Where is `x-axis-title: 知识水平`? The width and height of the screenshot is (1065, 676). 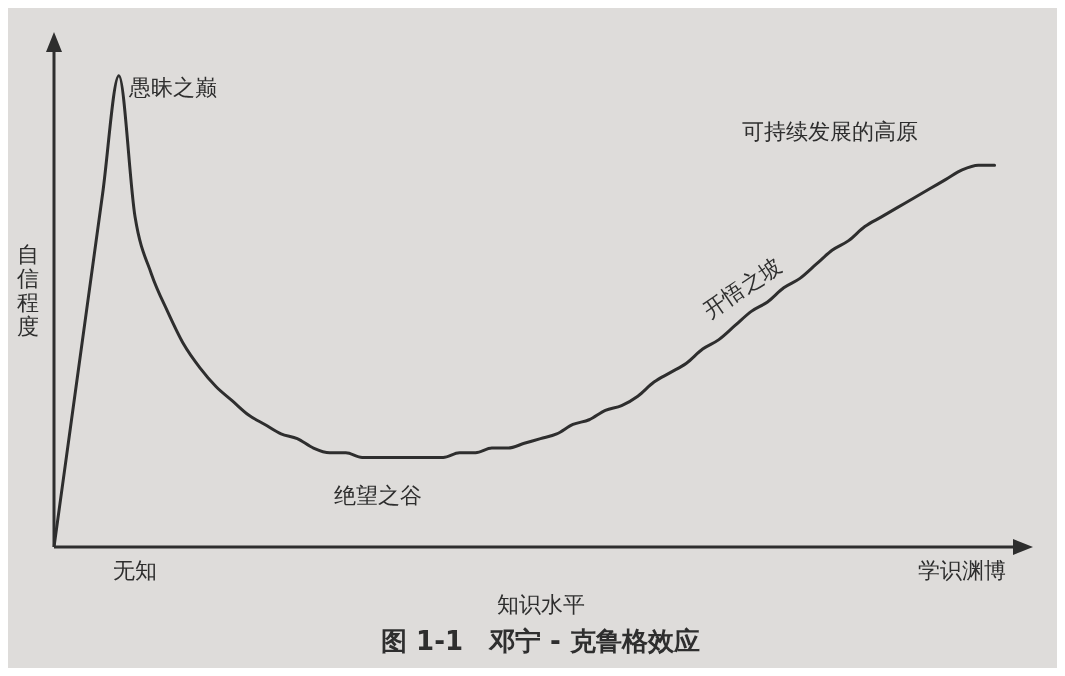 x-axis-title: 知识水平 is located at coordinates (540, 605).